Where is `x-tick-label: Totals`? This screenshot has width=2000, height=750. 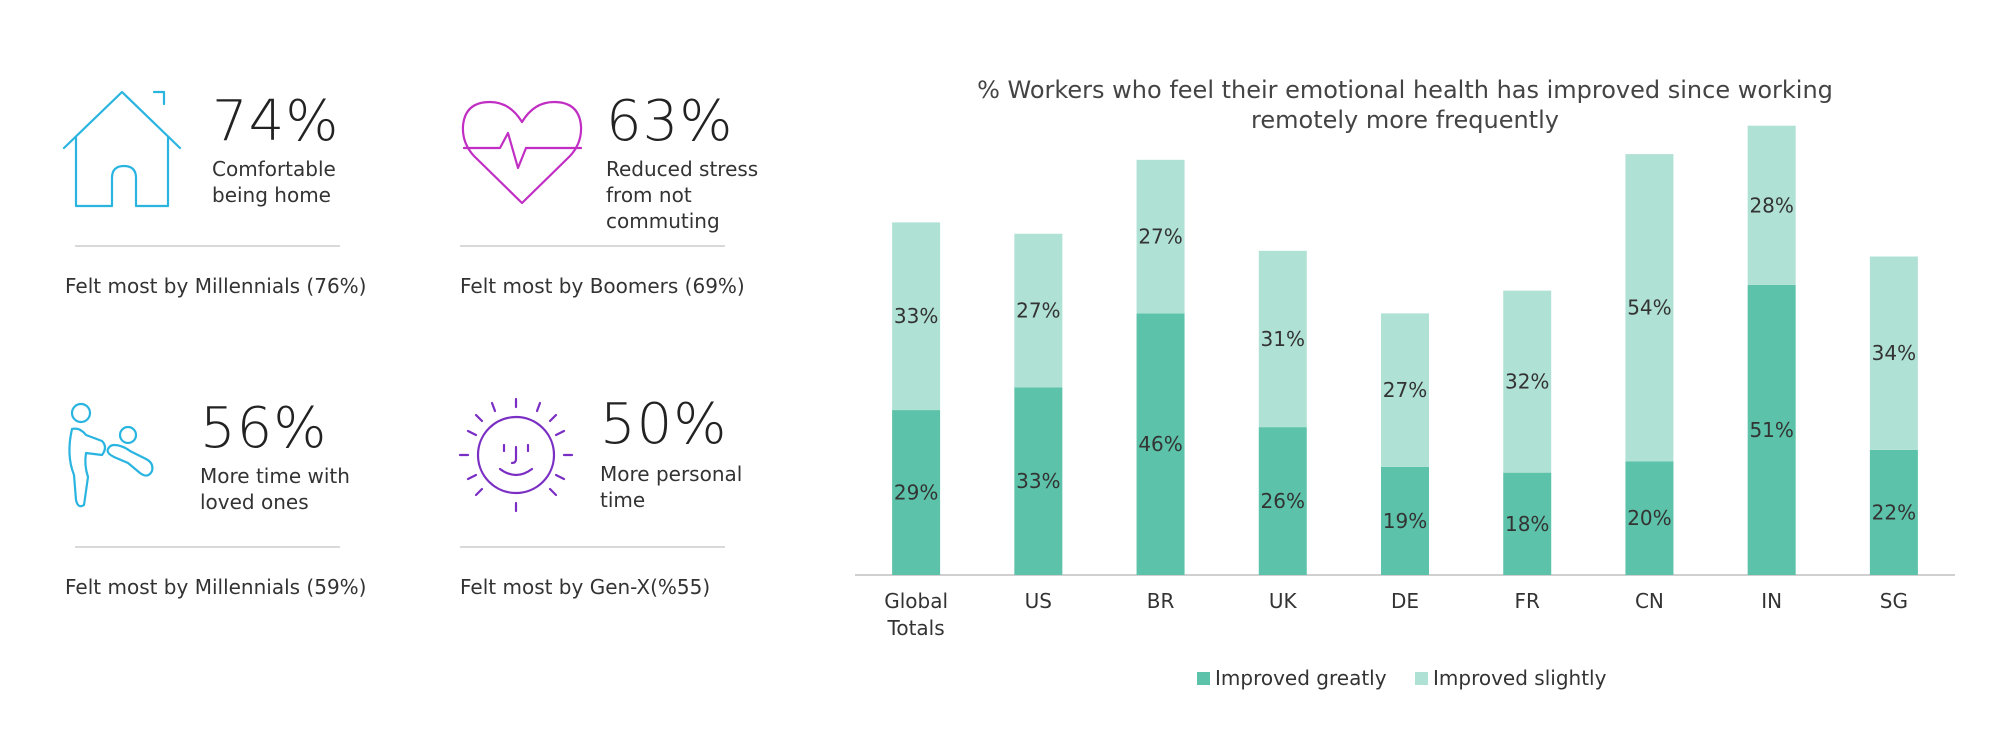
x-tick-label: Totals is located at coordinates (916, 628).